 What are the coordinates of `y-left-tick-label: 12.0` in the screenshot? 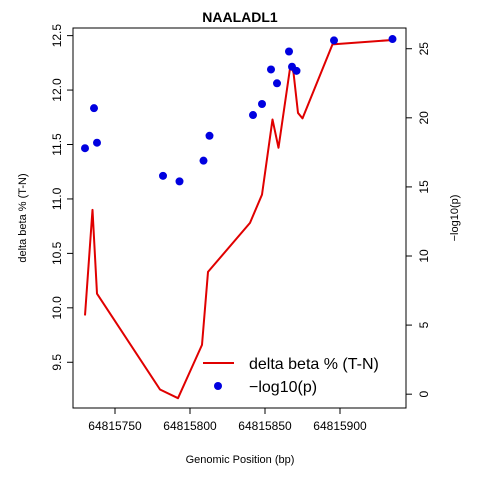 It's located at (57, 90).